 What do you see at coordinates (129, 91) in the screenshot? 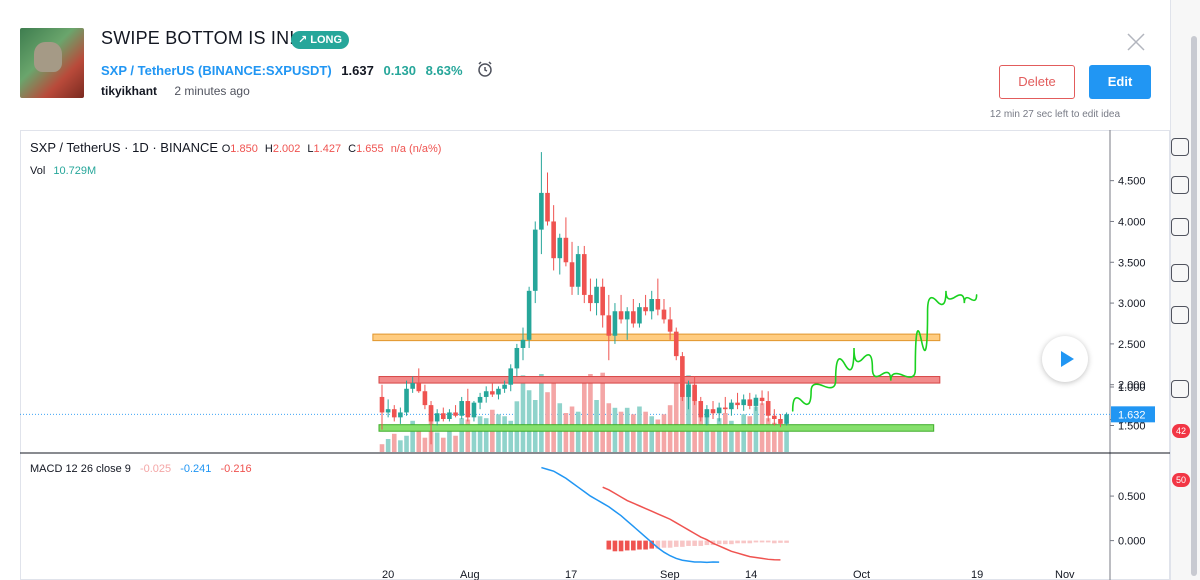
I see `author-name: tikyikhant` at bounding box center [129, 91].